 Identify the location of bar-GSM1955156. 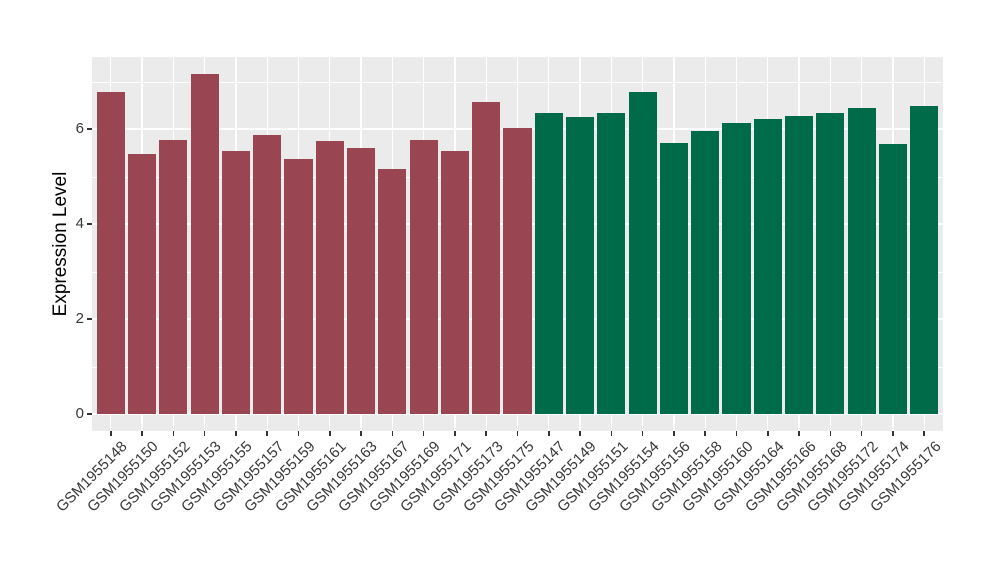
(673, 278).